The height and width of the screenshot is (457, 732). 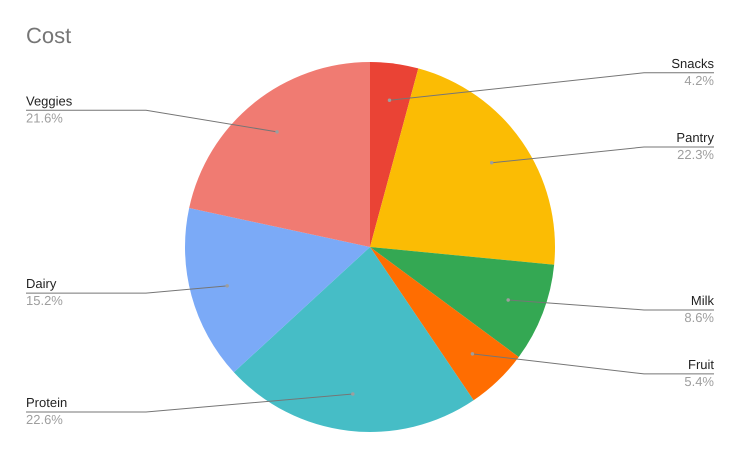 I want to click on data-label: 4.2%, so click(x=699, y=80).